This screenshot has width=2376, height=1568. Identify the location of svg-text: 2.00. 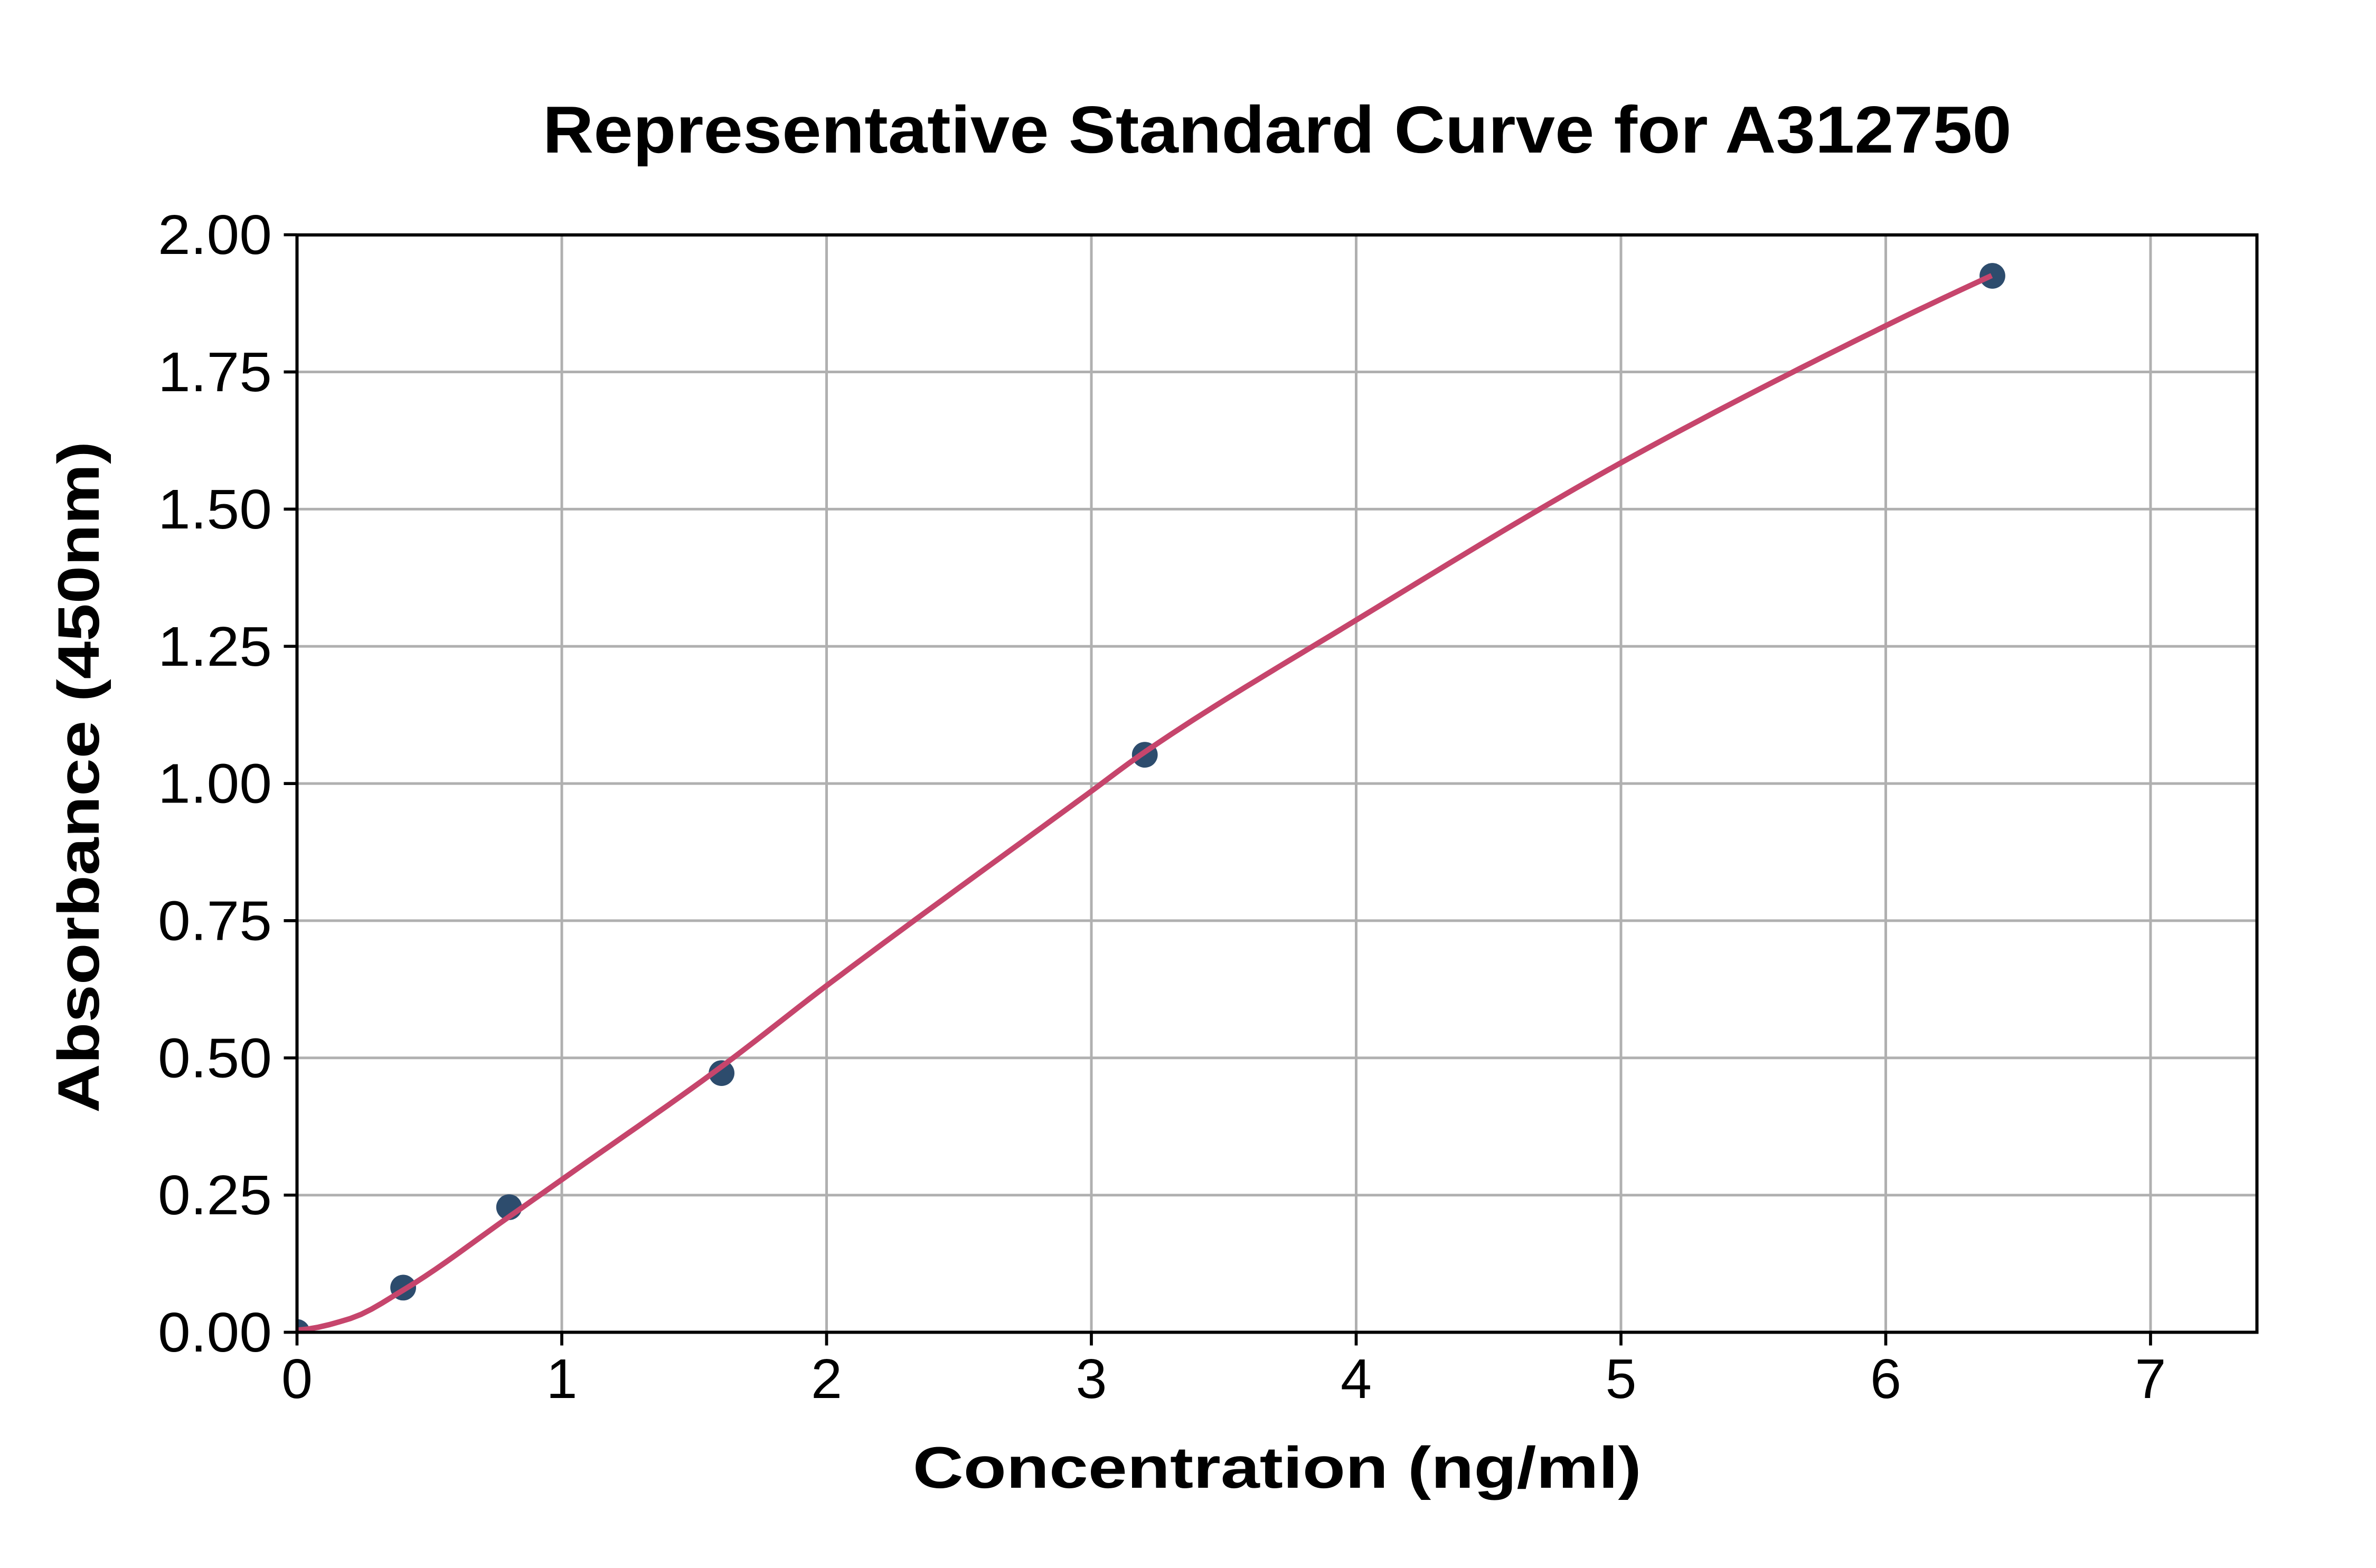
(215, 235).